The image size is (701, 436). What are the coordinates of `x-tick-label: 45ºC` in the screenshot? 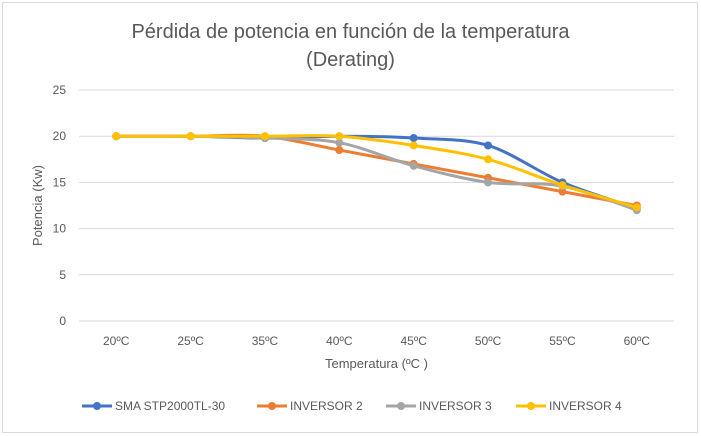 It's located at (413, 341).